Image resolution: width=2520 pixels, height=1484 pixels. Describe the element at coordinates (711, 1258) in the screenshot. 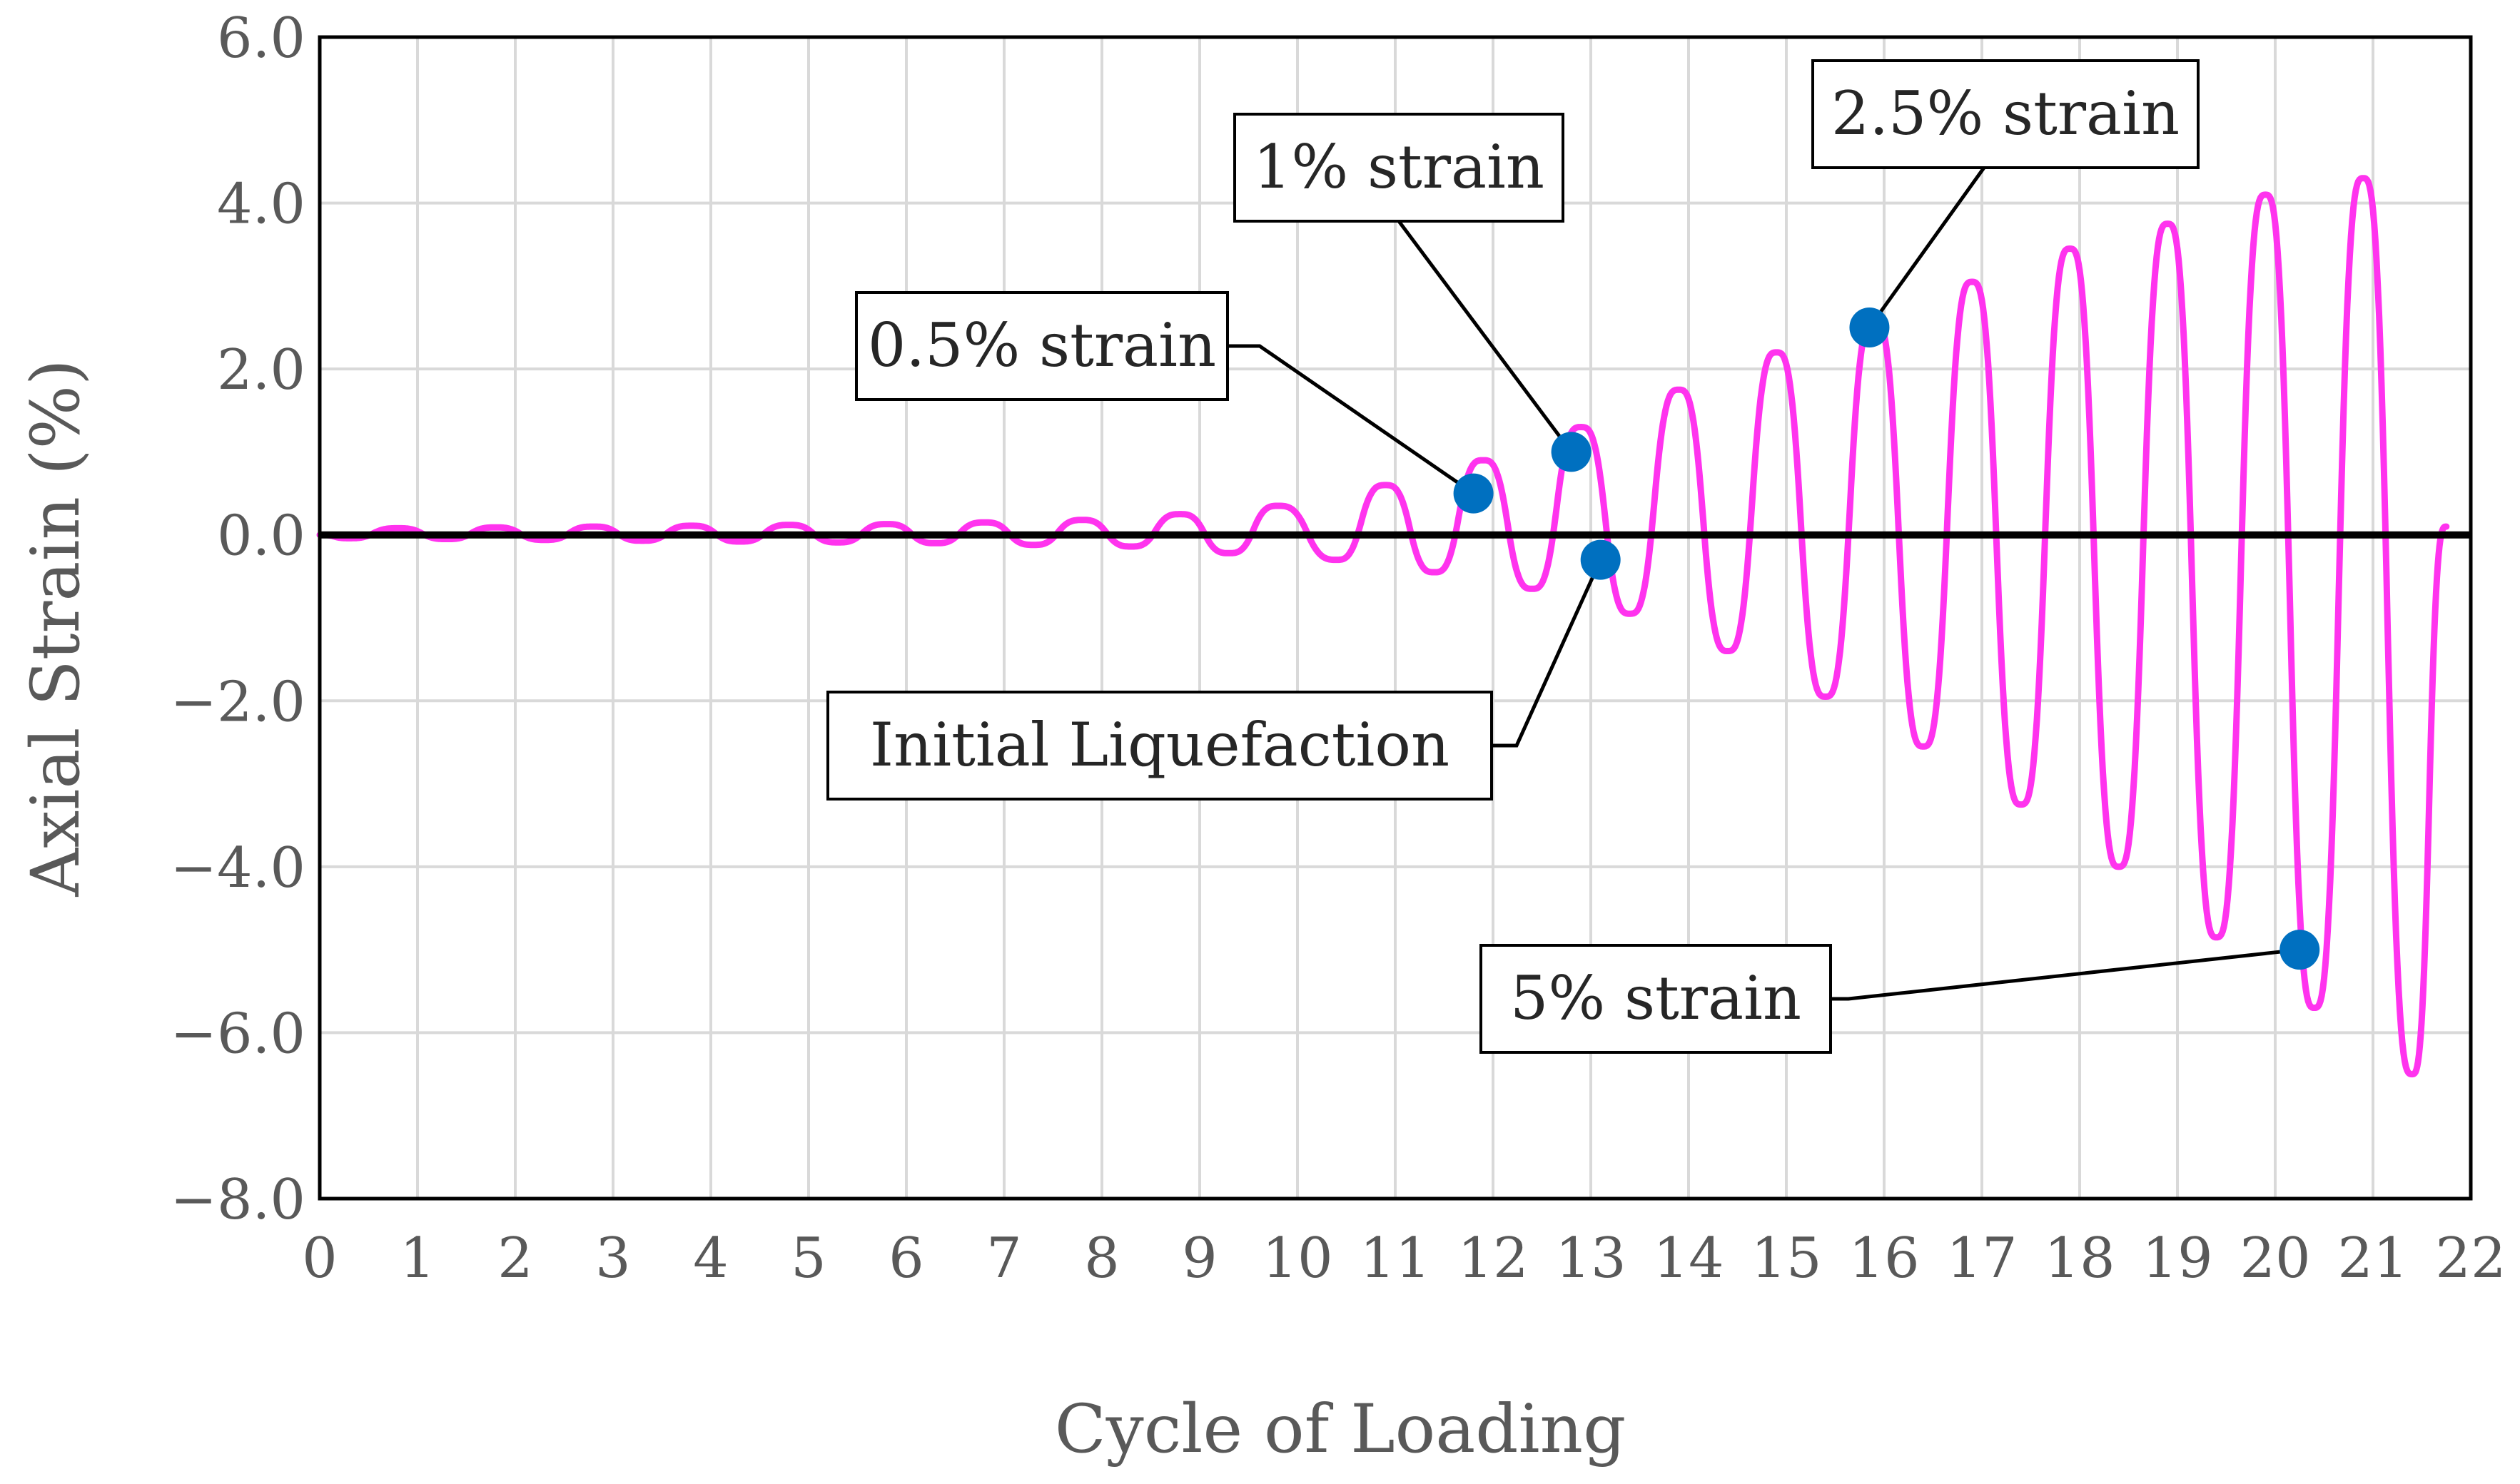

I see `x-tick-label: 4` at that location.